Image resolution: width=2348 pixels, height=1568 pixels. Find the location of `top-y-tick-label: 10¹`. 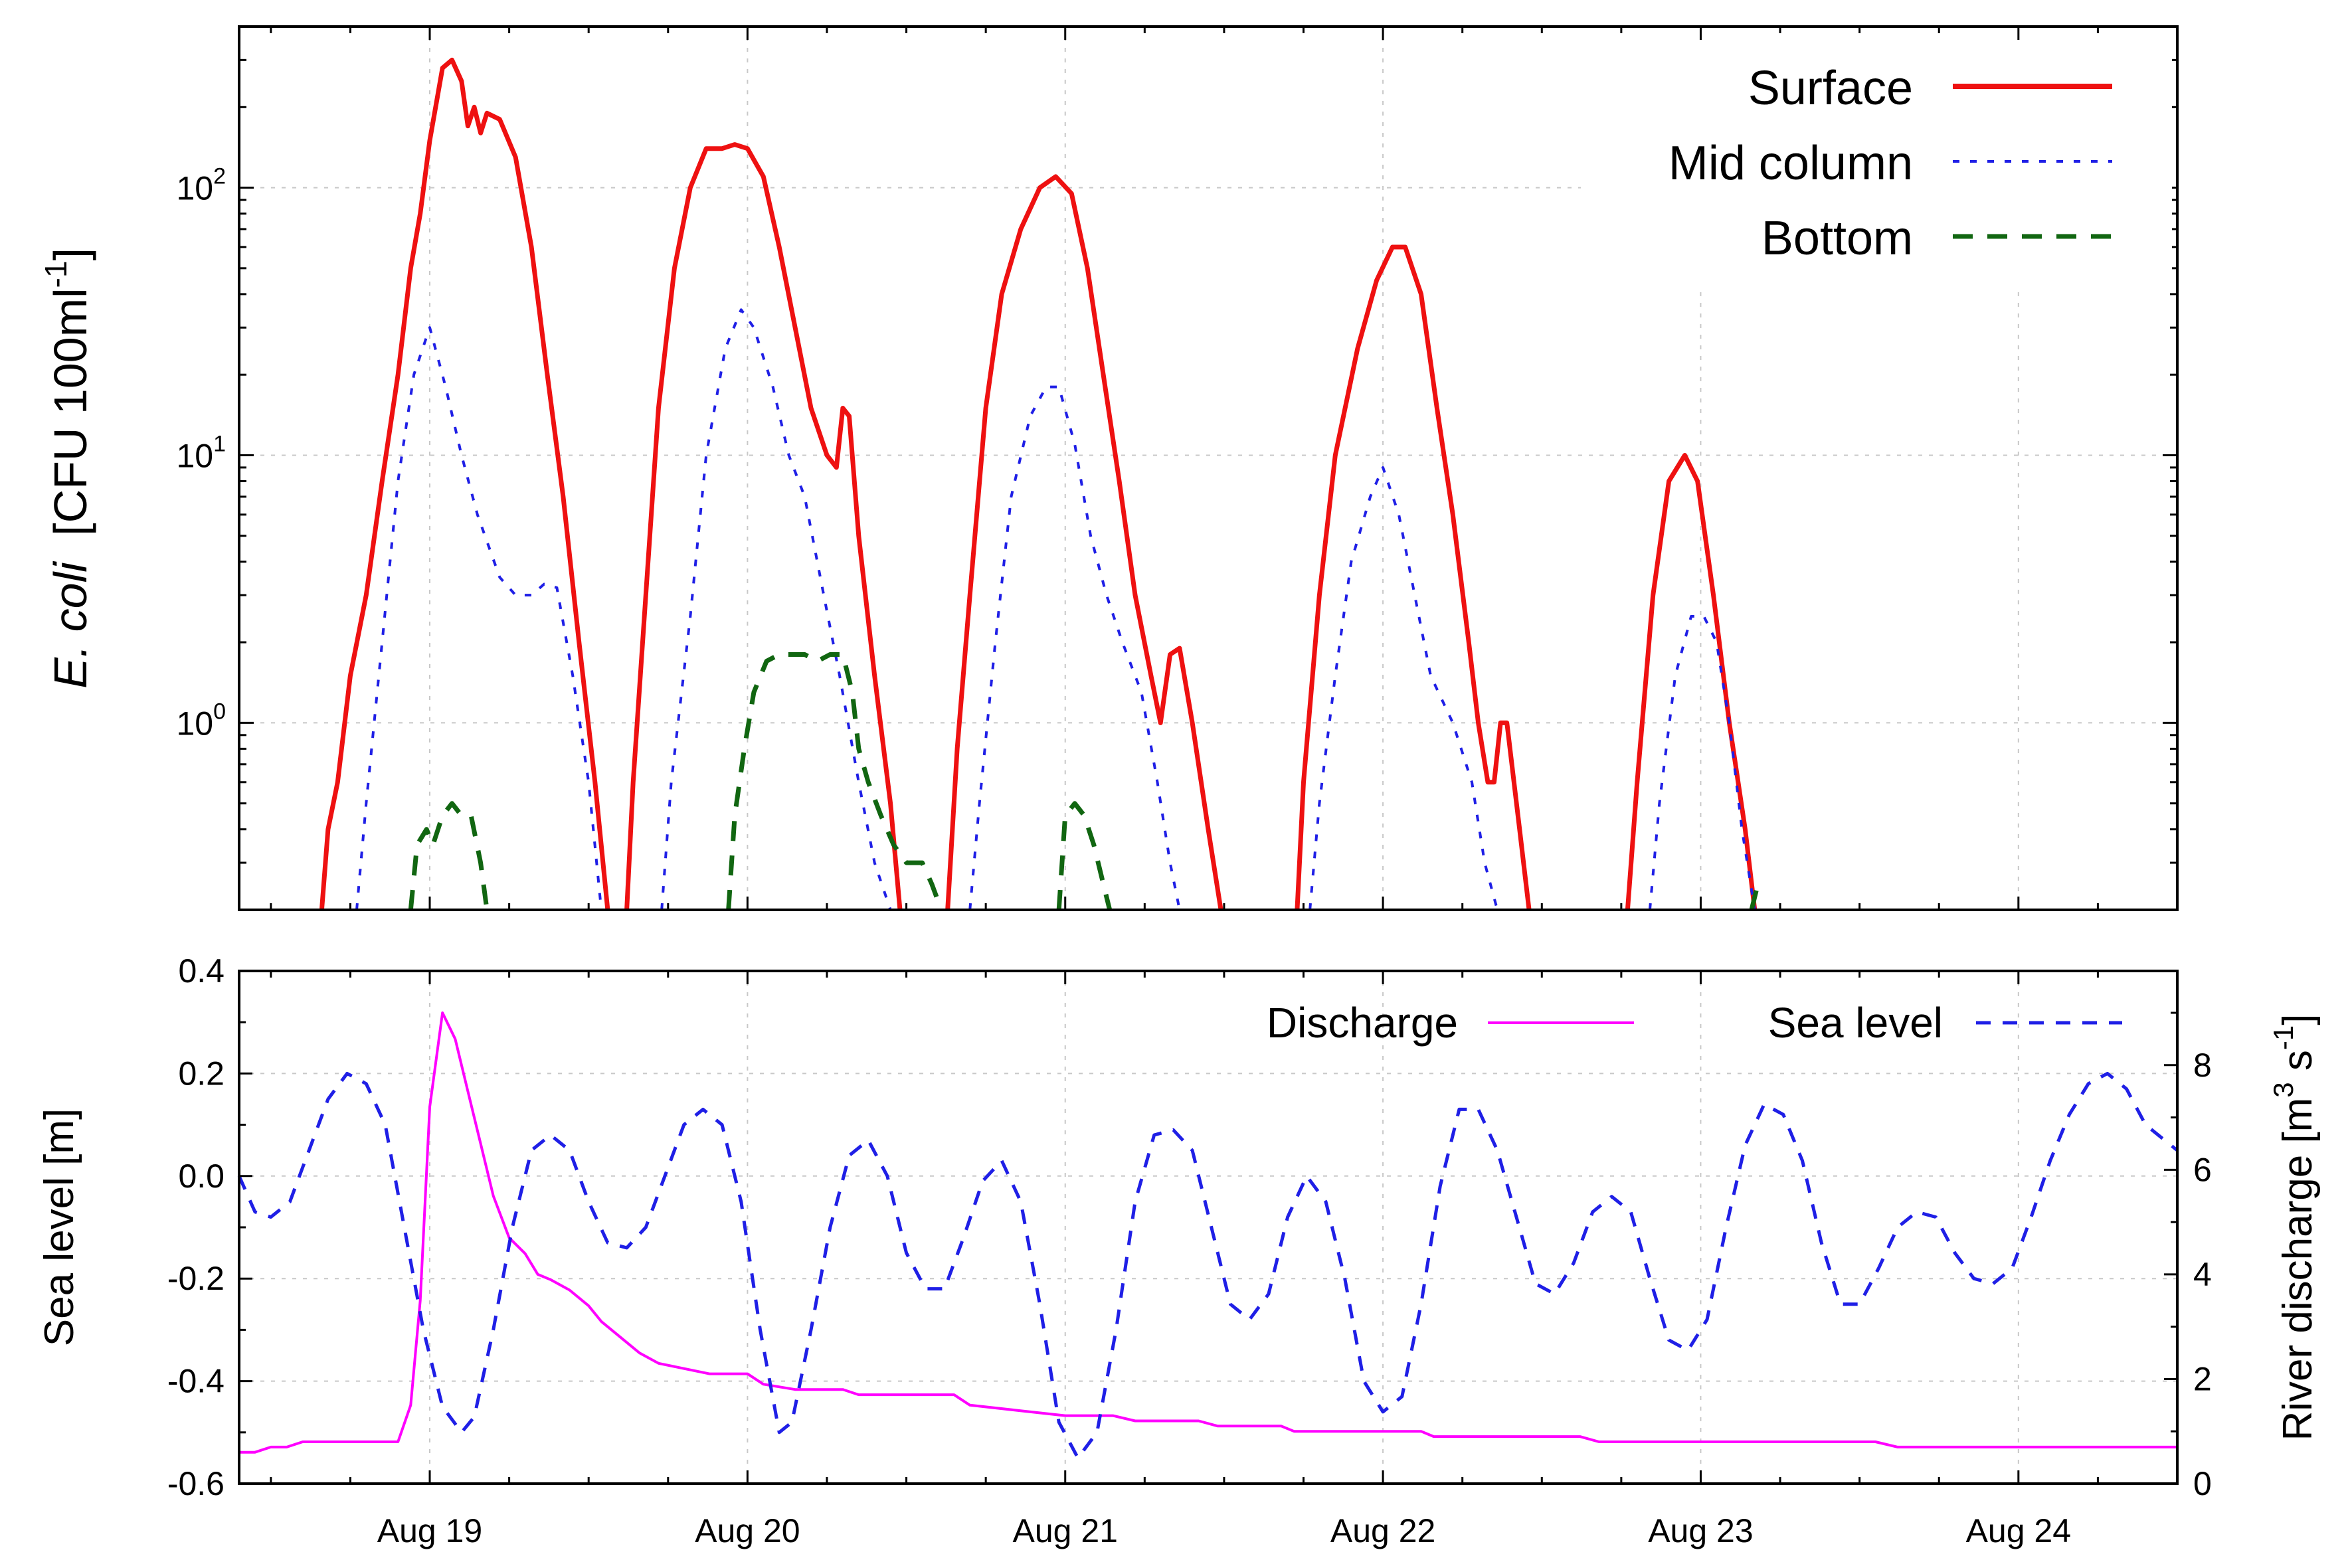

top-y-tick-label: 10¹ is located at coordinates (201, 452).